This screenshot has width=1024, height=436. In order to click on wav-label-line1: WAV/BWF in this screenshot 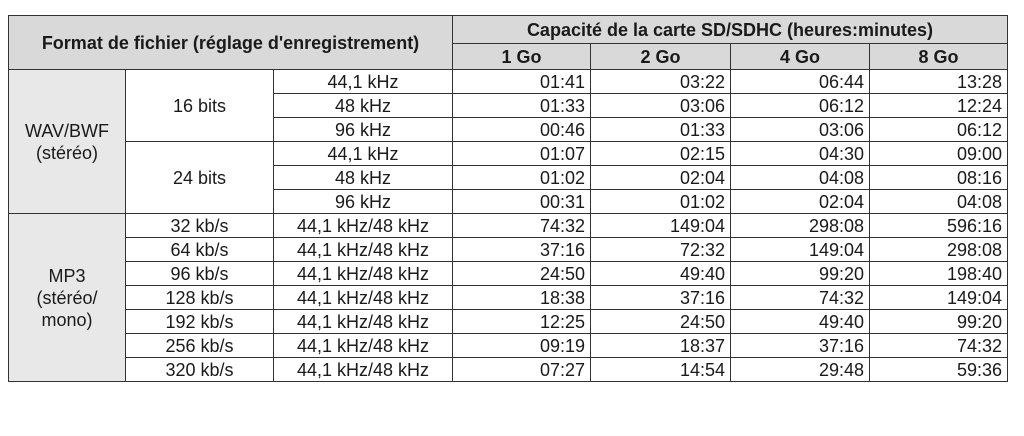, I will do `click(67, 130)`.